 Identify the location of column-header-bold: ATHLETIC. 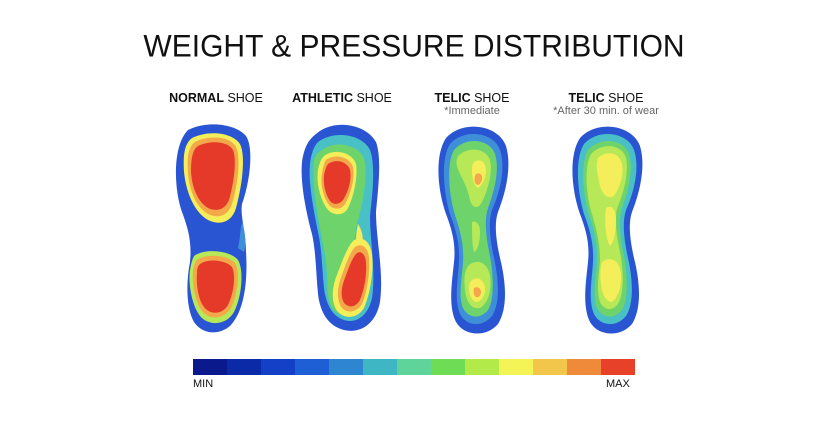
(322, 98).